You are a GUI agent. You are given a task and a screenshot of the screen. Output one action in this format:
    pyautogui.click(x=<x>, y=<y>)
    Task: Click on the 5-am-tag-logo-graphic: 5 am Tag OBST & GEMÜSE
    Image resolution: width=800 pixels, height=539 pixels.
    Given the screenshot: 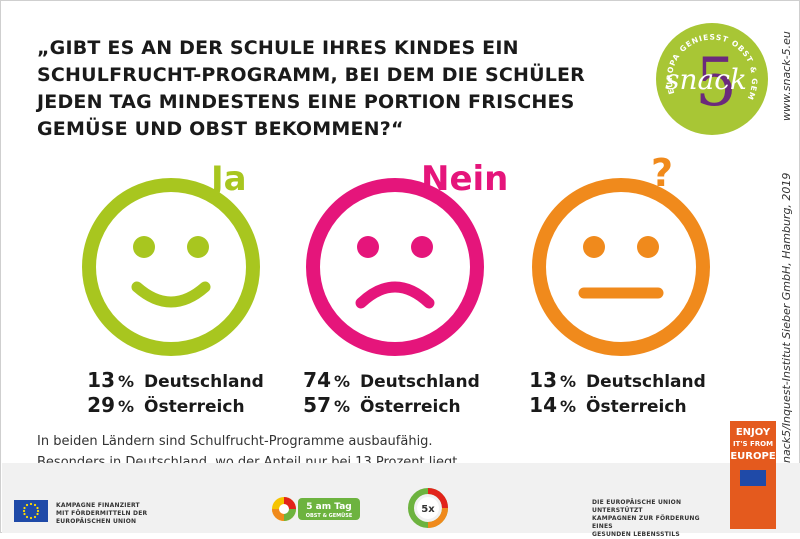 What is the action you would take?
    pyautogui.click(x=316, y=509)
    